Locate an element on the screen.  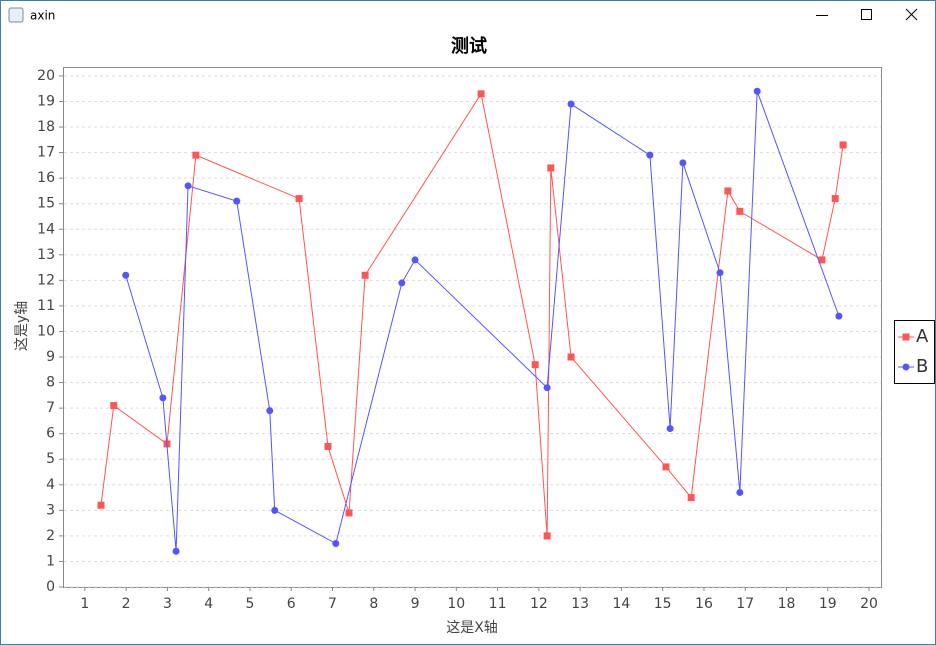
x-axis-label: 这是X轴 is located at coordinates (472, 627).